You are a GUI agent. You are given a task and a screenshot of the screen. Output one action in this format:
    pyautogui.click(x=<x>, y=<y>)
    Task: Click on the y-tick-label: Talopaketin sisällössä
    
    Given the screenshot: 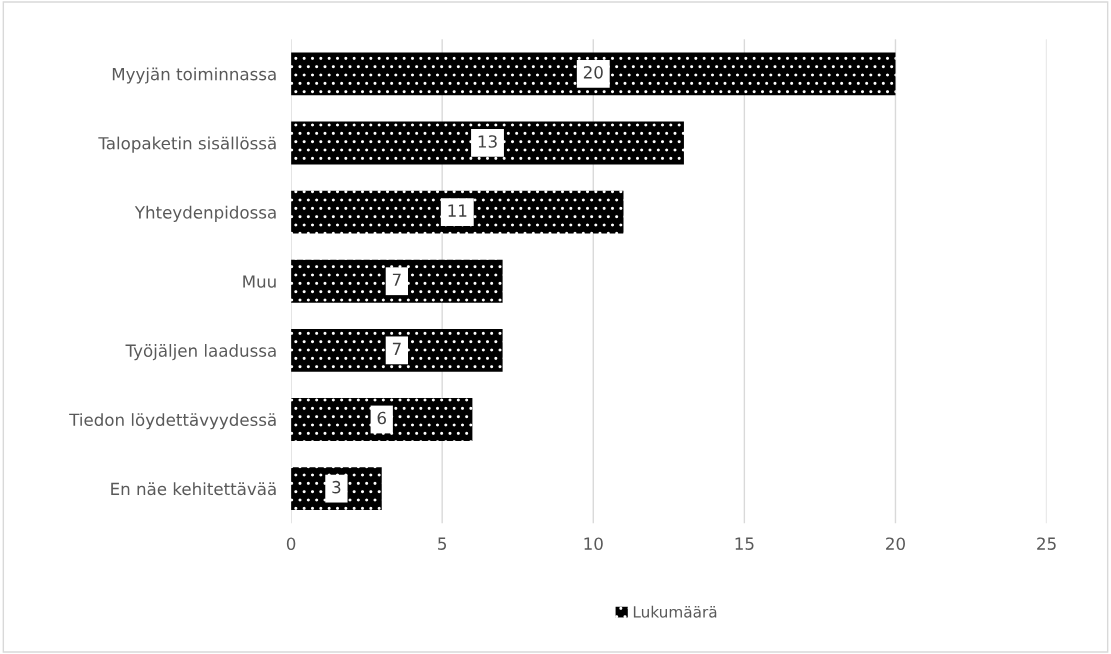 What is the action you would take?
    pyautogui.click(x=187, y=144)
    